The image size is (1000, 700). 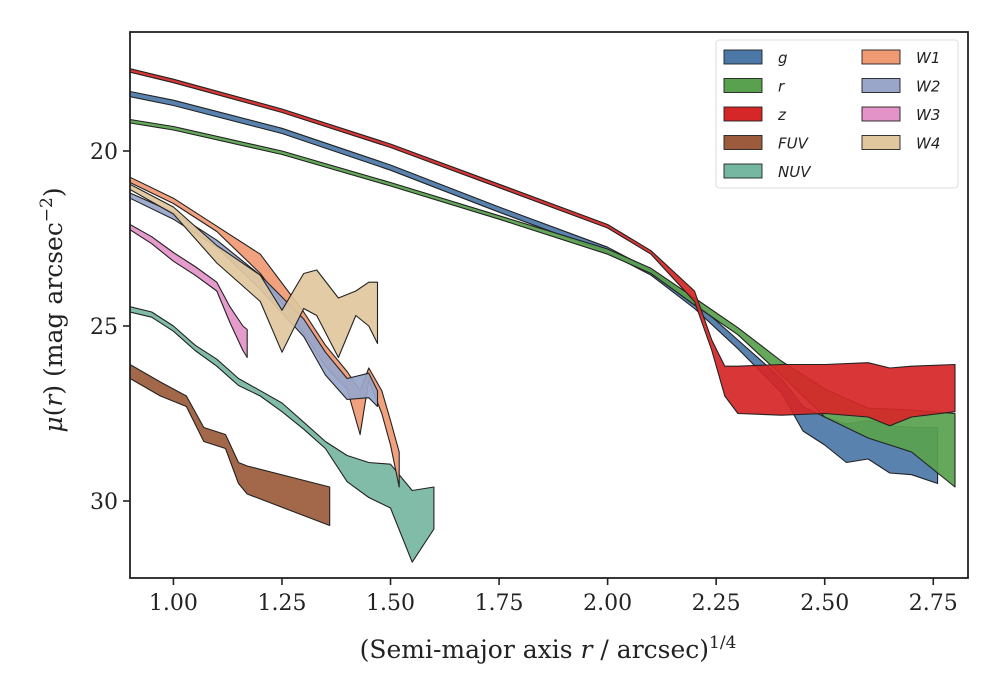 What do you see at coordinates (928, 87) in the screenshot?
I see `legend-label: W2` at bounding box center [928, 87].